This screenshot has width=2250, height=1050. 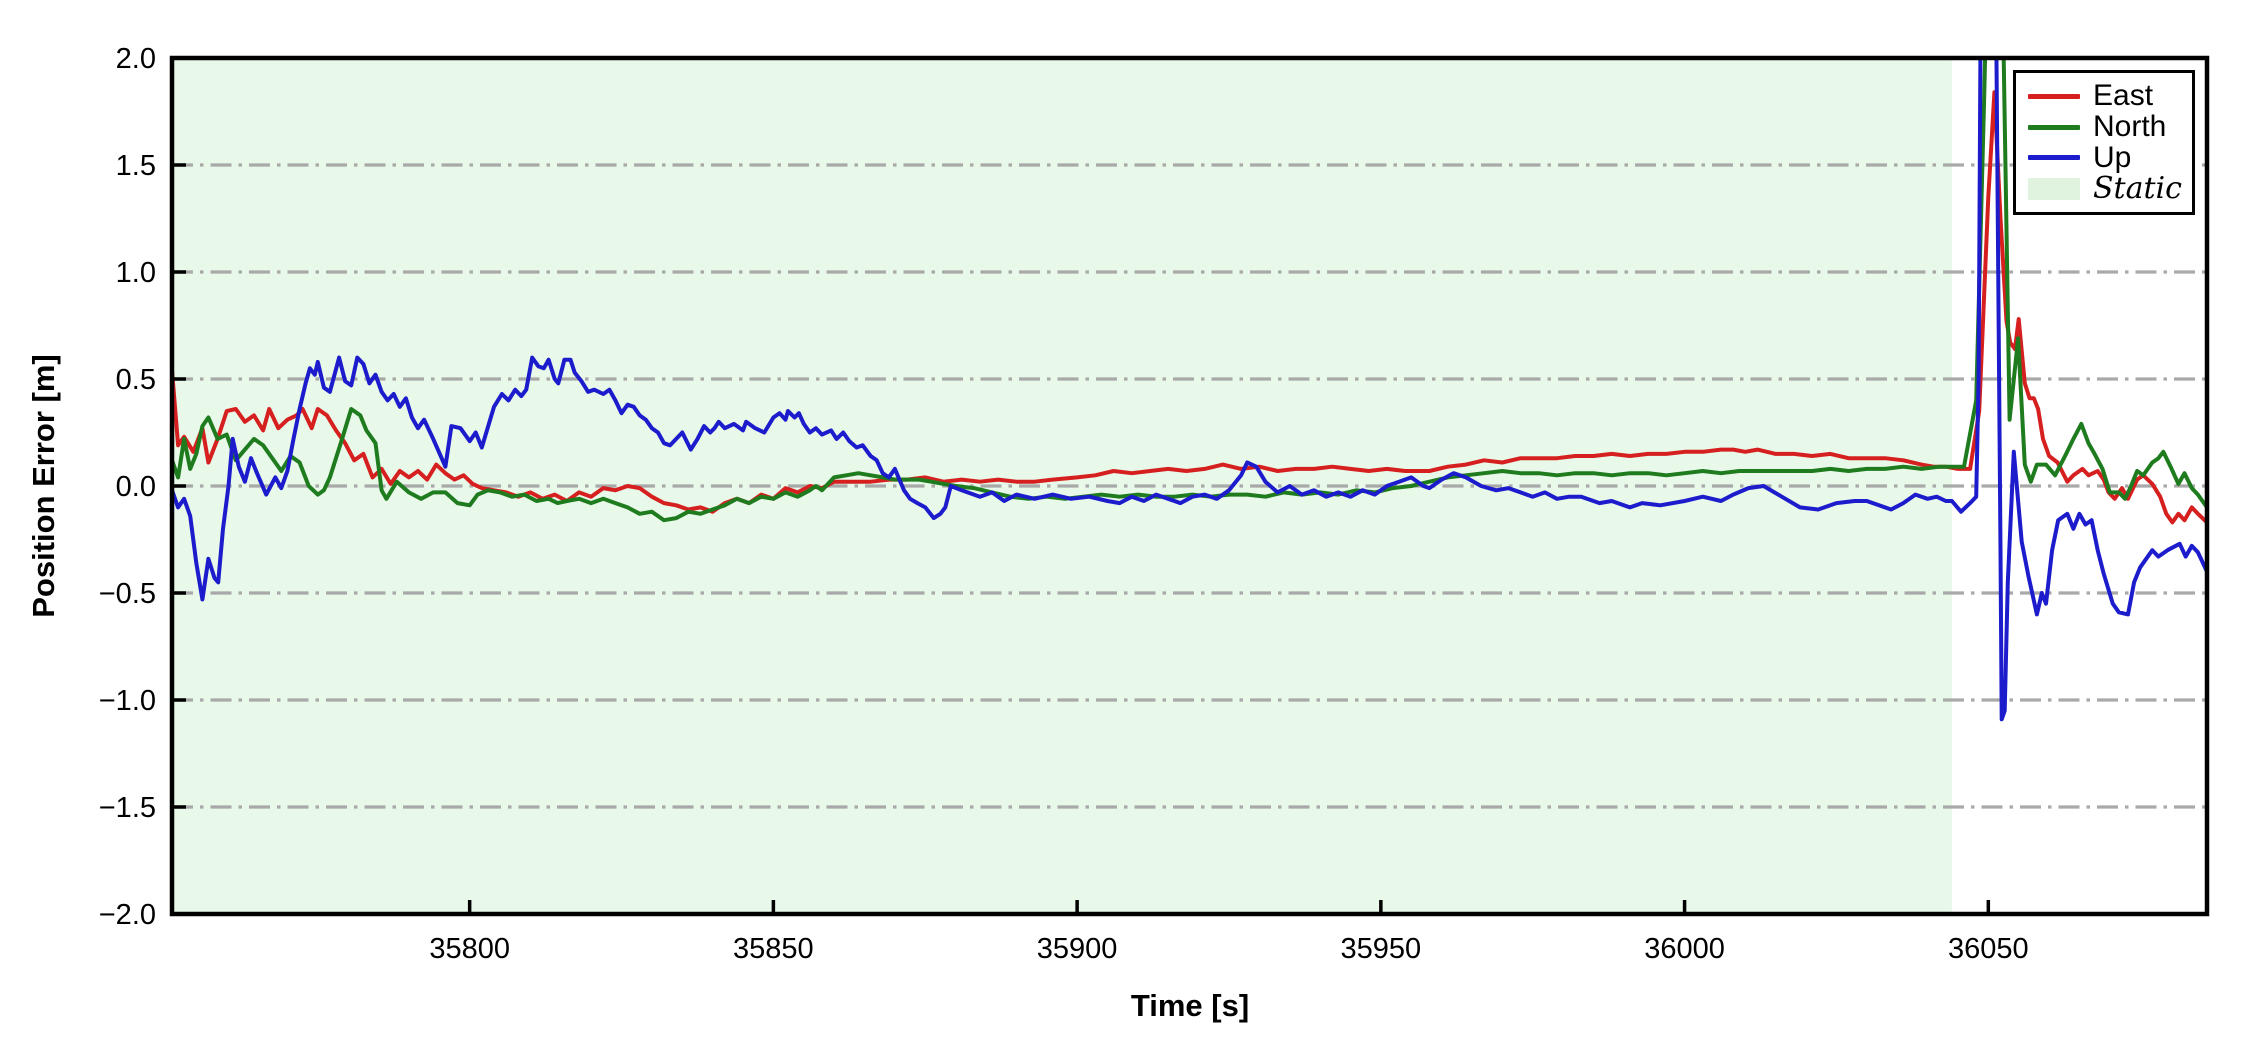 I want to click on legend-label: Up, so click(x=2112, y=157).